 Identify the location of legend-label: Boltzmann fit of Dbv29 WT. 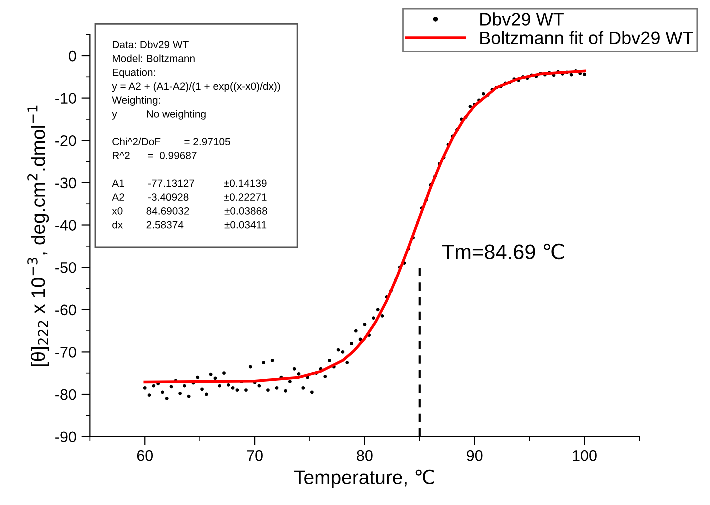
(587, 38).